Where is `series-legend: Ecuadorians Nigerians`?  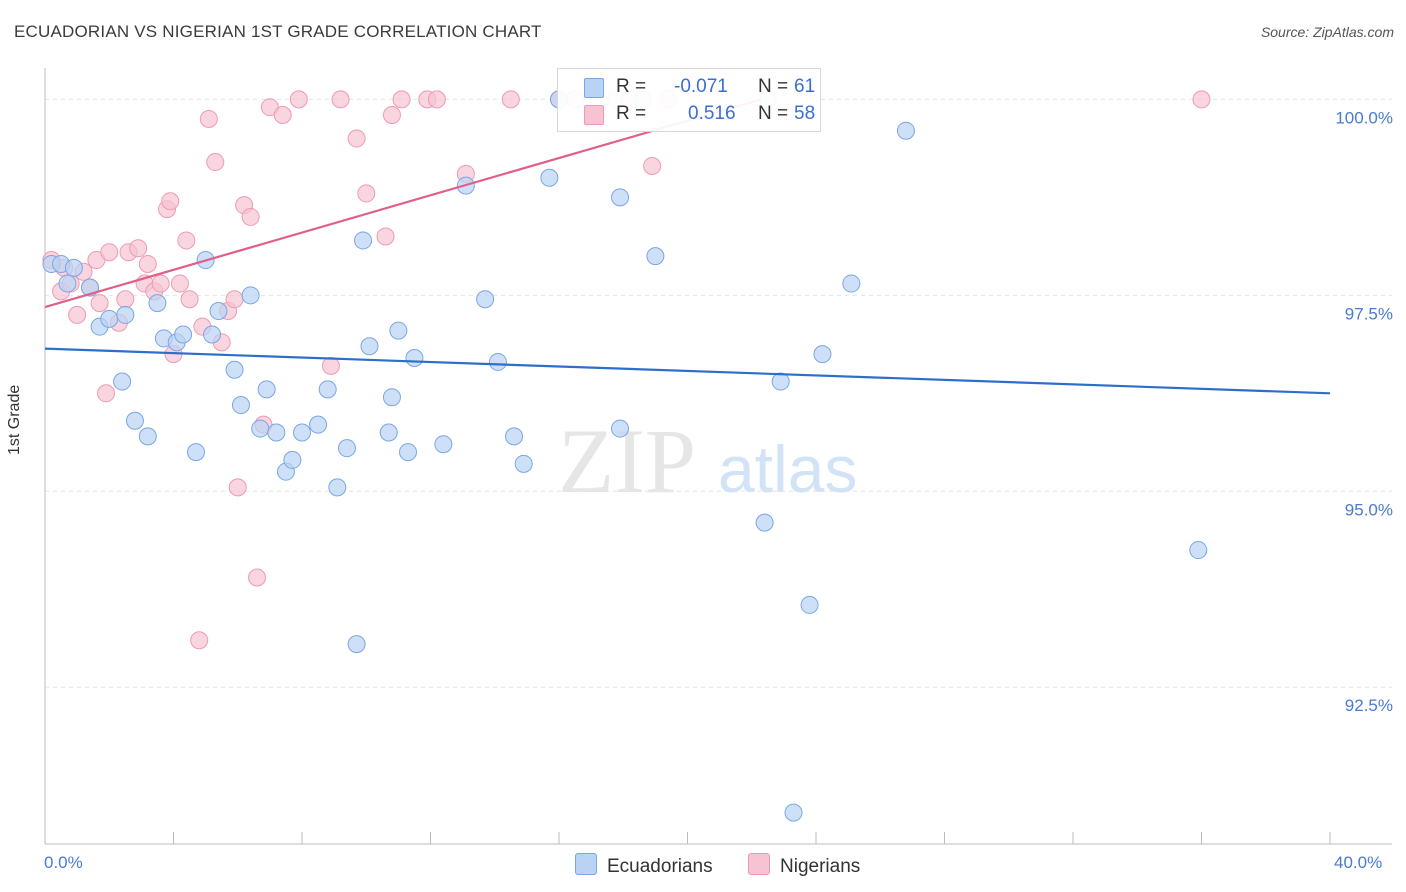
series-legend: Ecuadorians Nigerians is located at coordinates (703, 865).